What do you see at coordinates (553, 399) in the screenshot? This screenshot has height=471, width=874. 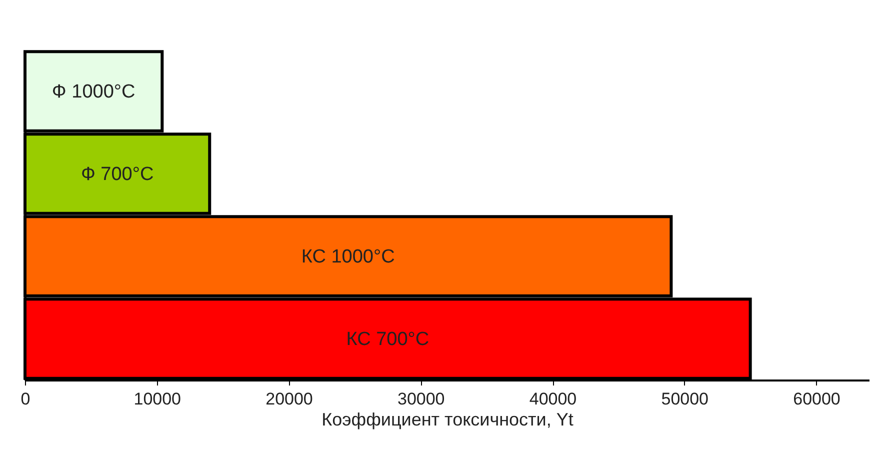 I see `x-tick-label: 40000` at bounding box center [553, 399].